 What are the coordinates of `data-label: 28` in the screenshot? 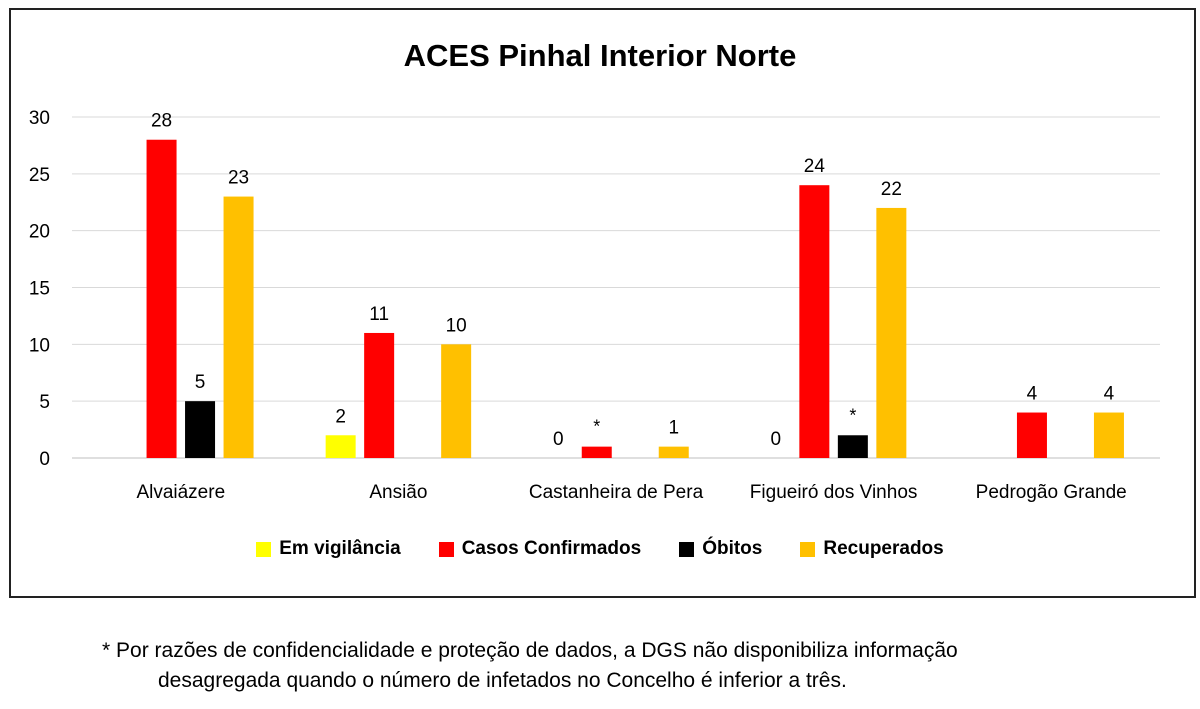 It's located at (161, 121).